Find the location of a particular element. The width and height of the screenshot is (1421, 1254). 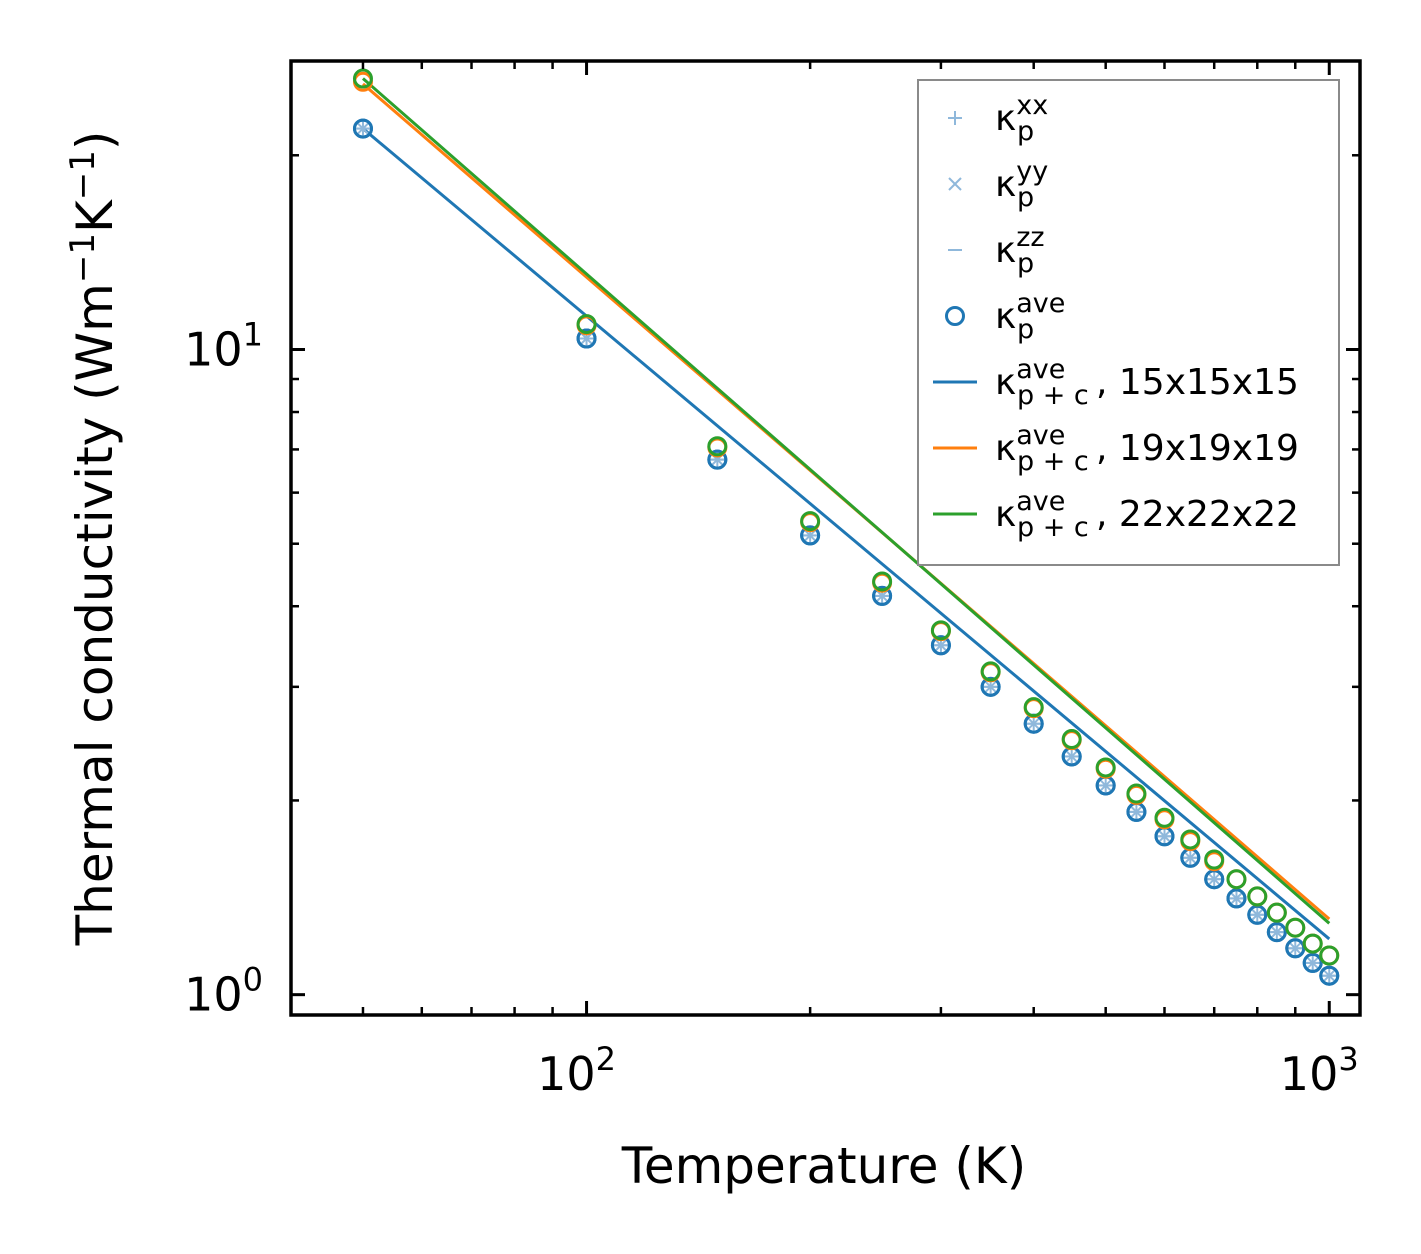

legend-sub-2: p is located at coordinates (1025, 263).